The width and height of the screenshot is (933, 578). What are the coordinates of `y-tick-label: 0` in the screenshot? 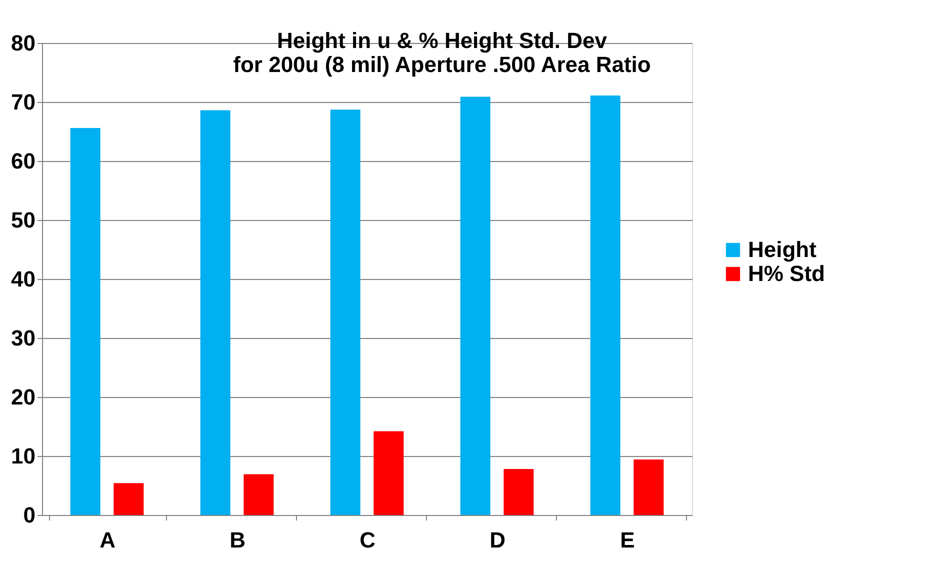 It's located at (29, 515).